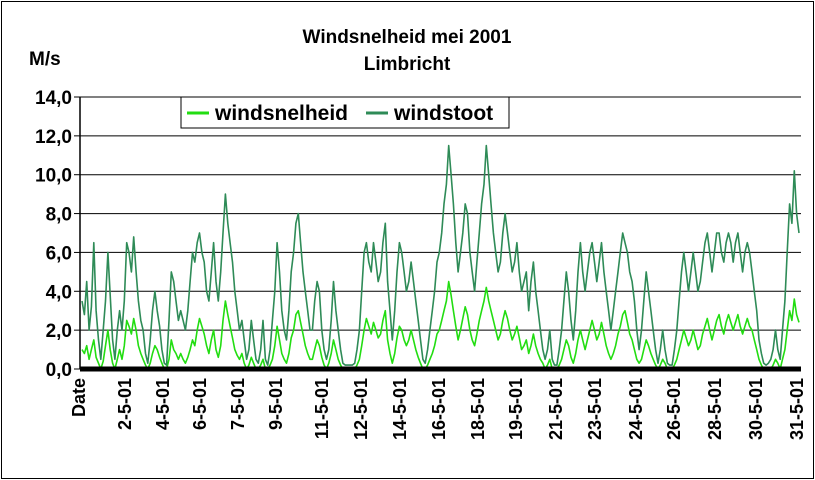 Image resolution: width=815 pixels, height=480 pixels. I want to click on x-tick-label: 6-5-01, so click(200, 404).